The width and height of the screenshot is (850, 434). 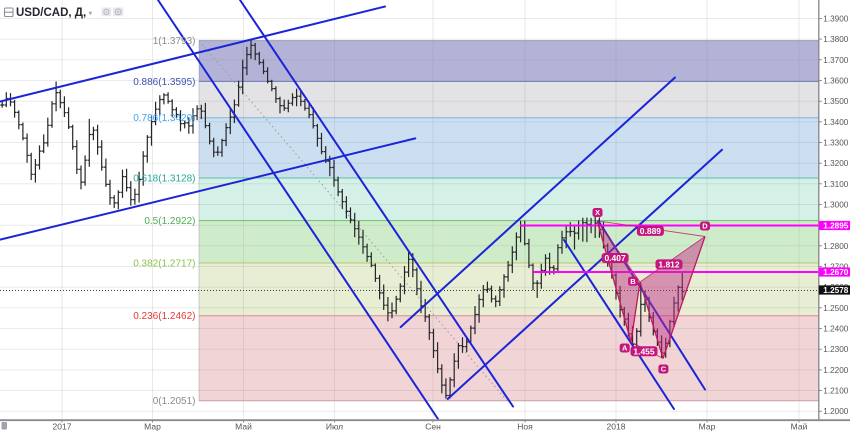 I want to click on svg-text: 1.2800, so click(x=835, y=246).